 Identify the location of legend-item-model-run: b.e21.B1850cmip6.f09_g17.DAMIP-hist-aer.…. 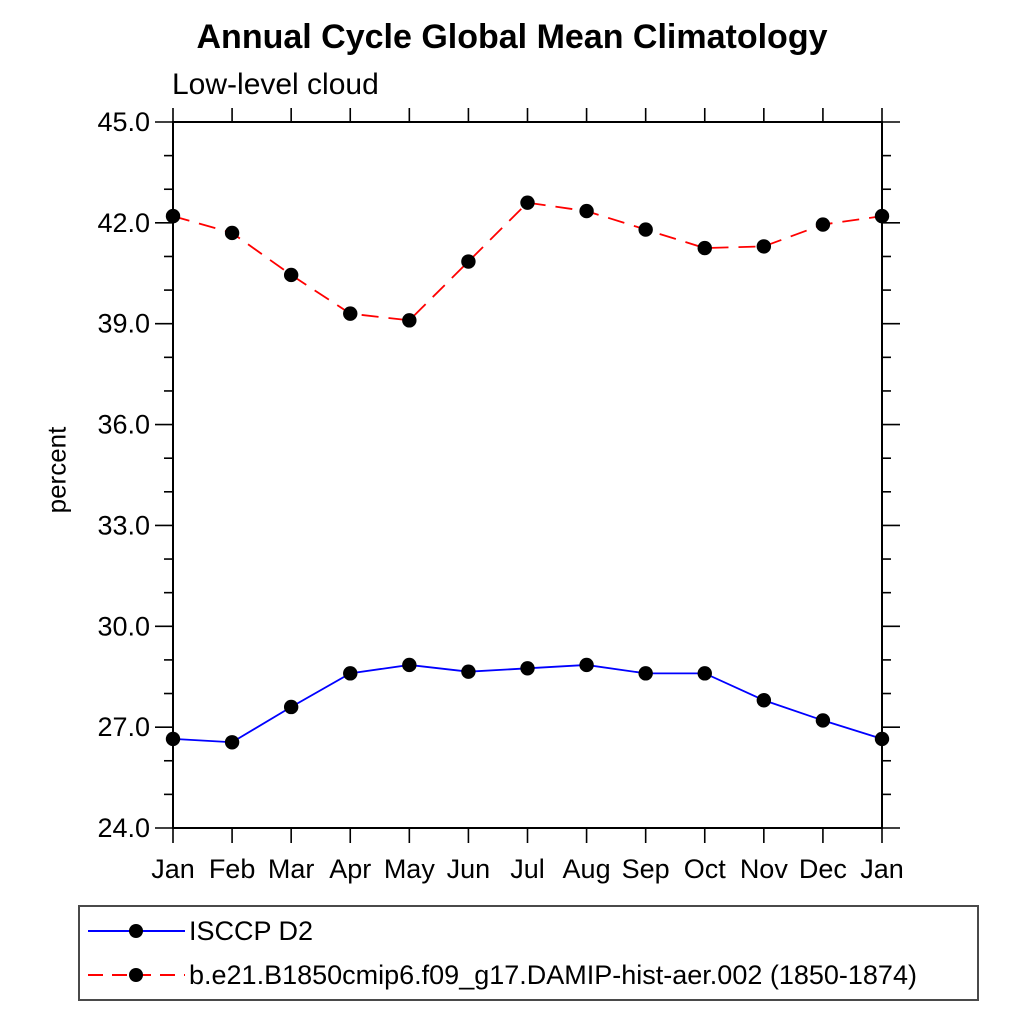
(532, 975).